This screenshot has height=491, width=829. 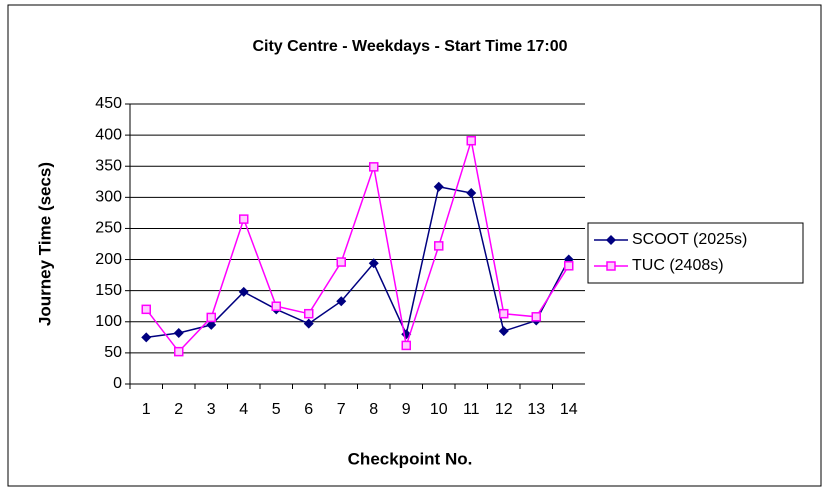 What do you see at coordinates (108, 228) in the screenshot?
I see `y-tick-label: 250` at bounding box center [108, 228].